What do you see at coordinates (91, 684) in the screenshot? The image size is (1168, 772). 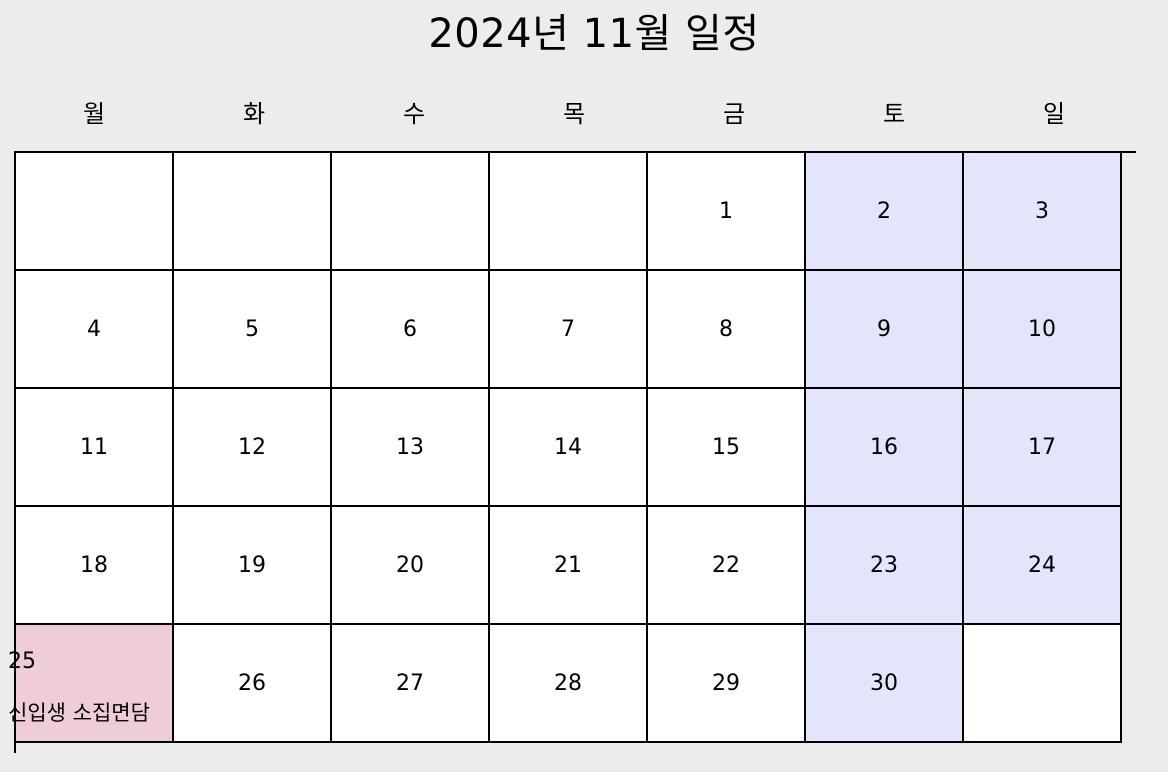 I see `day-cell-event: 25 신입생 소집면담` at bounding box center [91, 684].